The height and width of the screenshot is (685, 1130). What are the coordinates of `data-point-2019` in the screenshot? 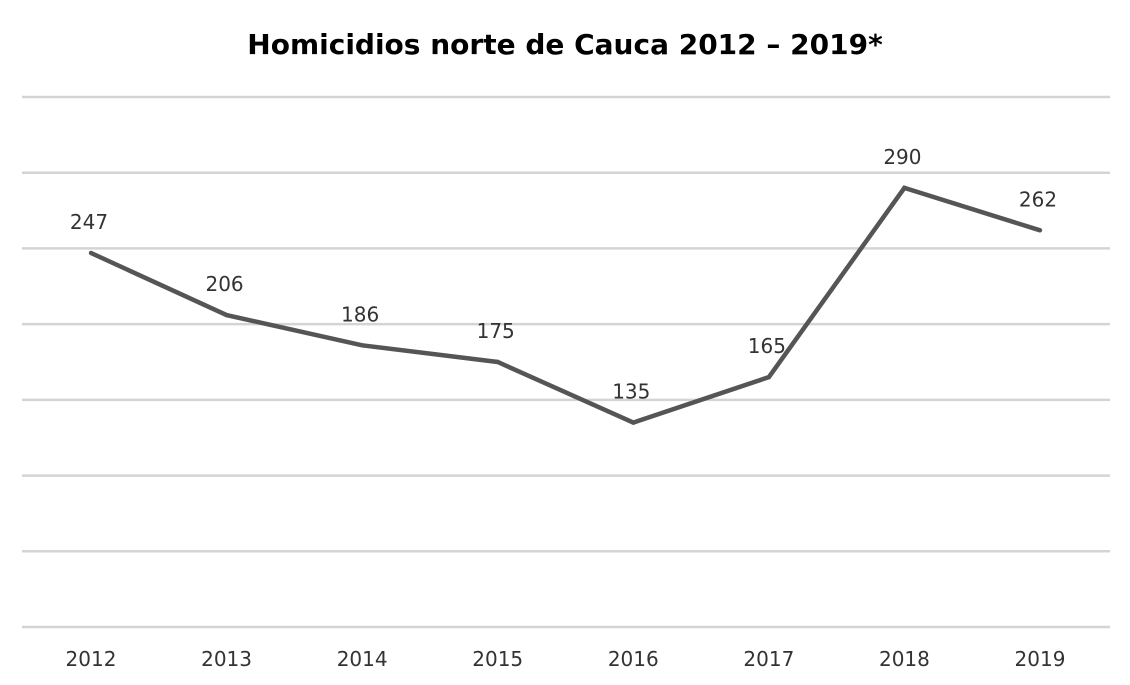 It's located at (1040, 230).